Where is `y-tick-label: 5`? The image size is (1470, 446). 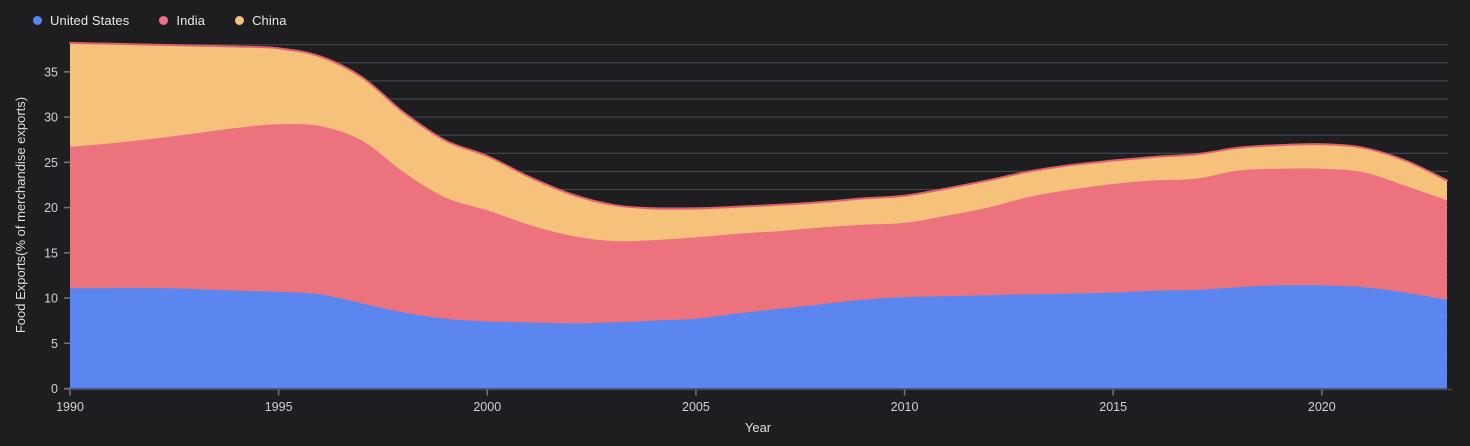
y-tick-label: 5 is located at coordinates (54, 344).